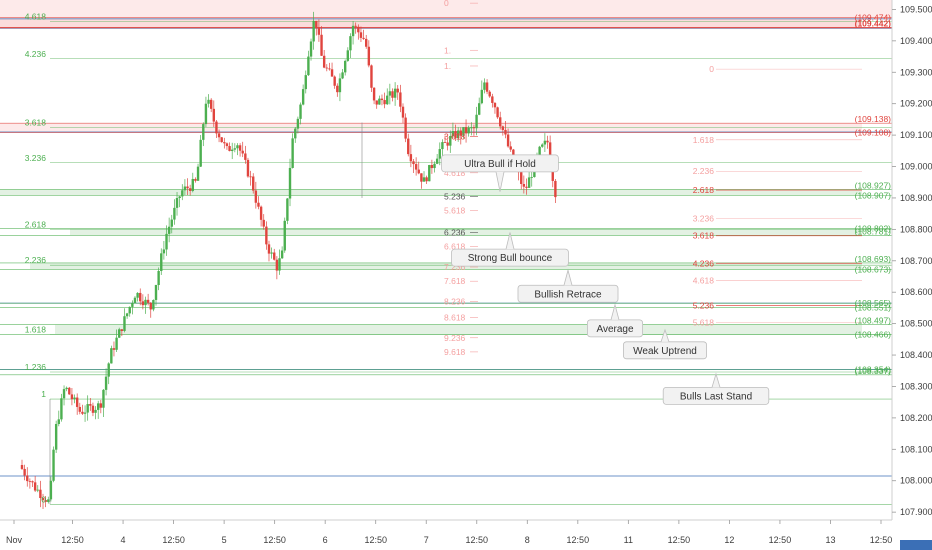  What do you see at coordinates (224, 540) in the screenshot?
I see `x-tick-label: 5` at bounding box center [224, 540].